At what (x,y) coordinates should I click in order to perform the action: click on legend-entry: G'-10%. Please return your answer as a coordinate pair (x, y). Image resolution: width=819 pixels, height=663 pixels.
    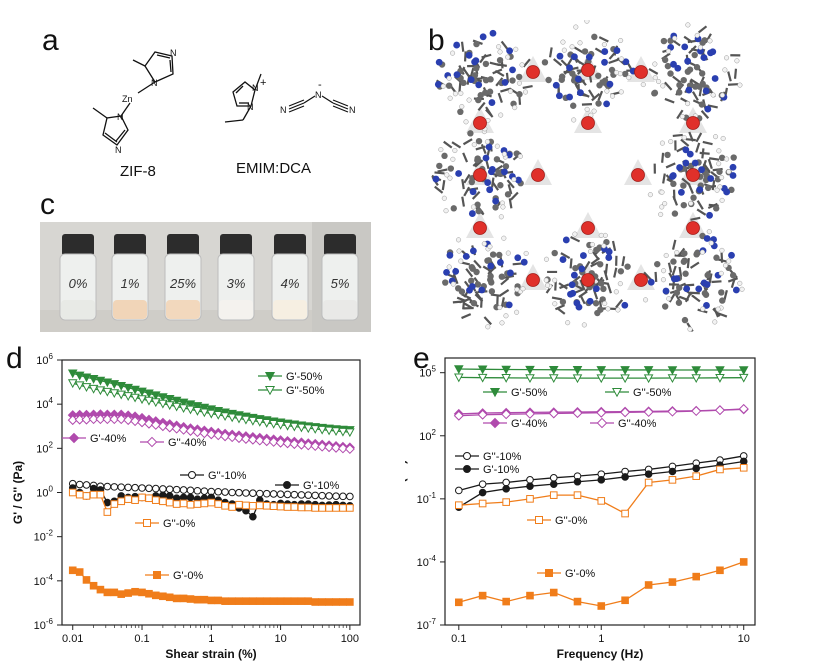
    Looking at the image, I should click on (487, 470).